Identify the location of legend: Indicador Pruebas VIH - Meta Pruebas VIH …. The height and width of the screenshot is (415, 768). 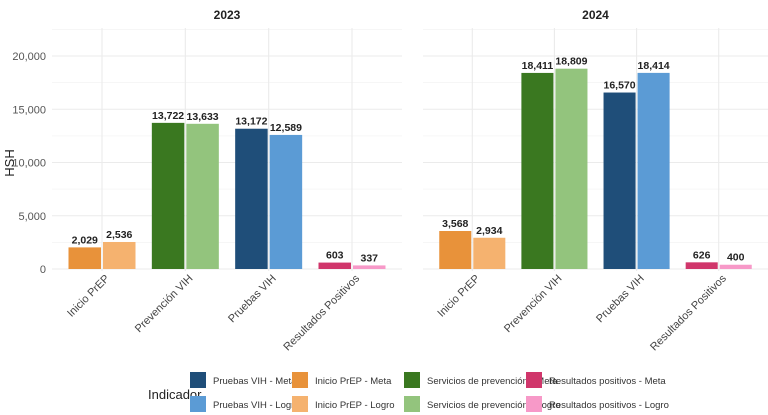
(408, 392).